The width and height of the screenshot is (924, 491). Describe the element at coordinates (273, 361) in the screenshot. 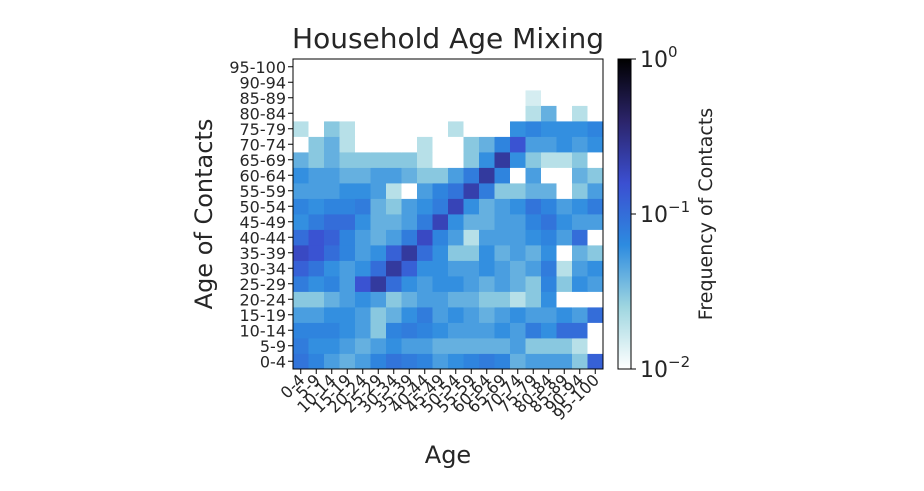

I see `y-tick-label: 0-4` at that location.